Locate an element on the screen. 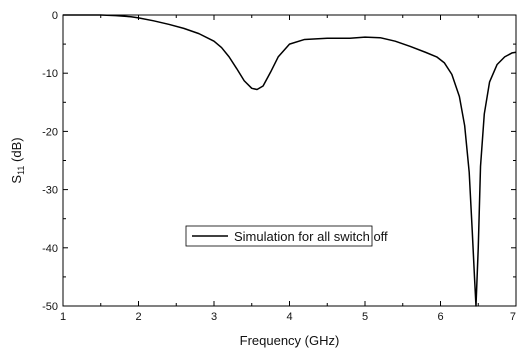  legend-box is located at coordinates (279, 236).